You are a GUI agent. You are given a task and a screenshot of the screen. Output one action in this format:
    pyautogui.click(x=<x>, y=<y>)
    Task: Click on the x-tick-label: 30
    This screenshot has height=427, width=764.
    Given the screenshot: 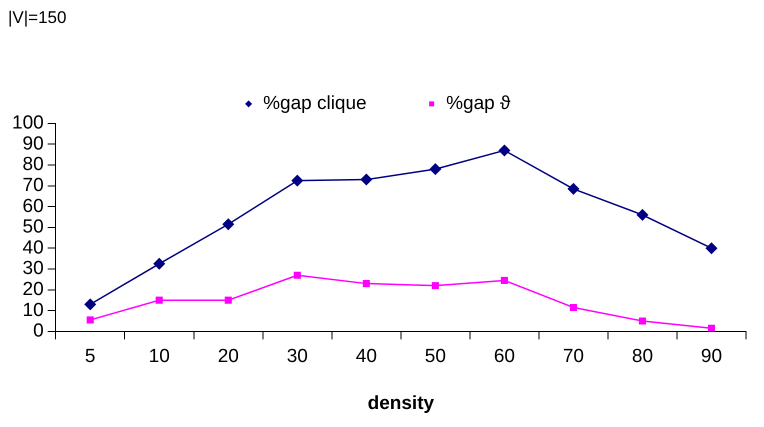 What is the action you would take?
    pyautogui.click(x=297, y=357)
    